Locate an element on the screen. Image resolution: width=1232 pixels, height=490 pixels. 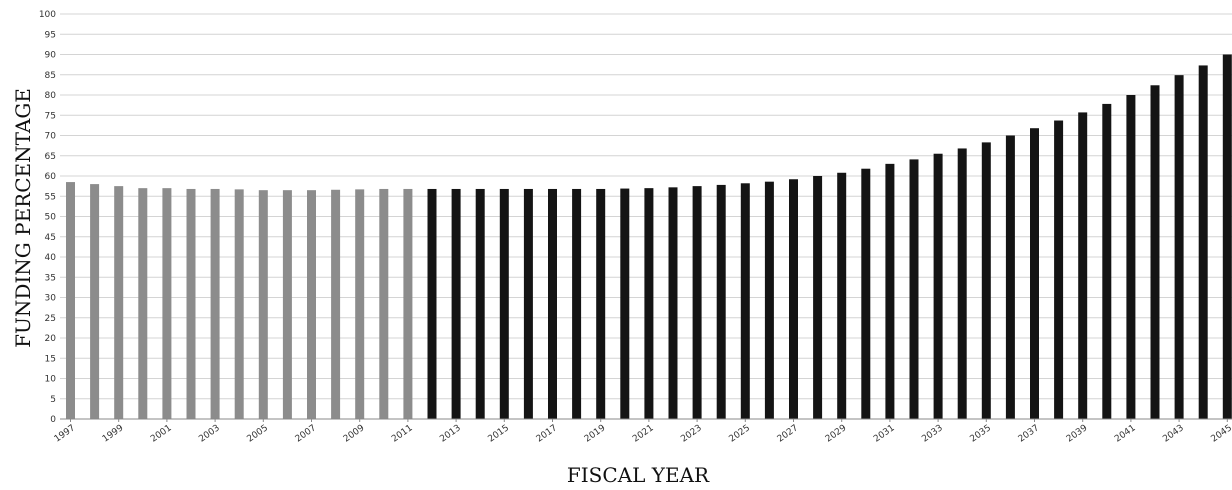
bar-2035 is located at coordinates (986, 280).